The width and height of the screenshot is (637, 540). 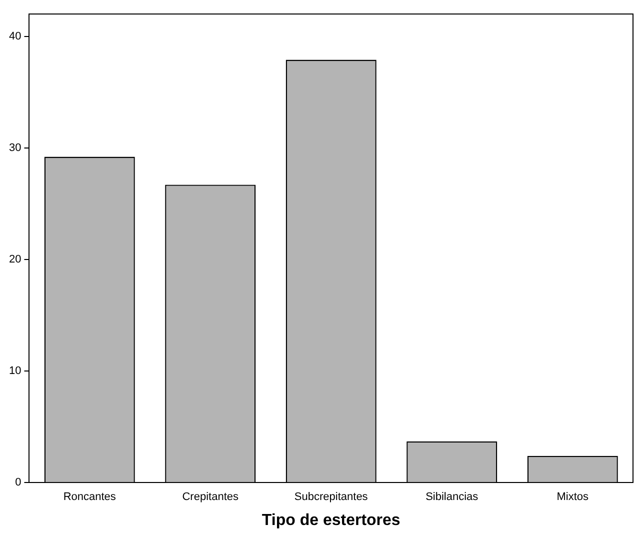 I want to click on x-tick-label: Crepitantes, so click(x=210, y=497).